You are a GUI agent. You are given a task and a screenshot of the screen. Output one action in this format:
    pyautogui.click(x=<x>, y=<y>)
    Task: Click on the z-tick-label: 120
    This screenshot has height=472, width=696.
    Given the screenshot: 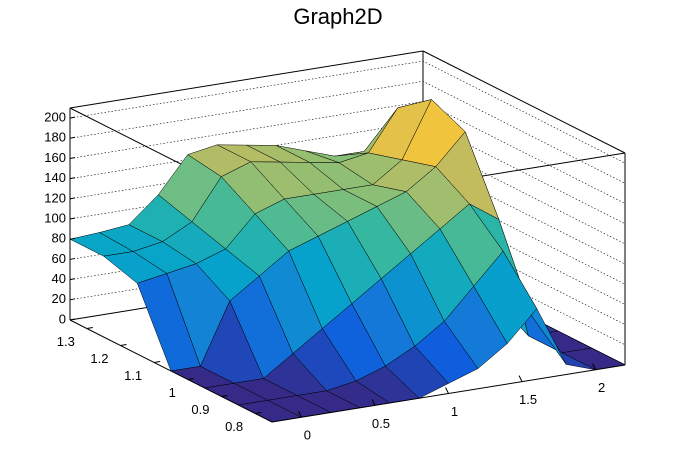 What is the action you would take?
    pyautogui.click(x=55, y=197)
    